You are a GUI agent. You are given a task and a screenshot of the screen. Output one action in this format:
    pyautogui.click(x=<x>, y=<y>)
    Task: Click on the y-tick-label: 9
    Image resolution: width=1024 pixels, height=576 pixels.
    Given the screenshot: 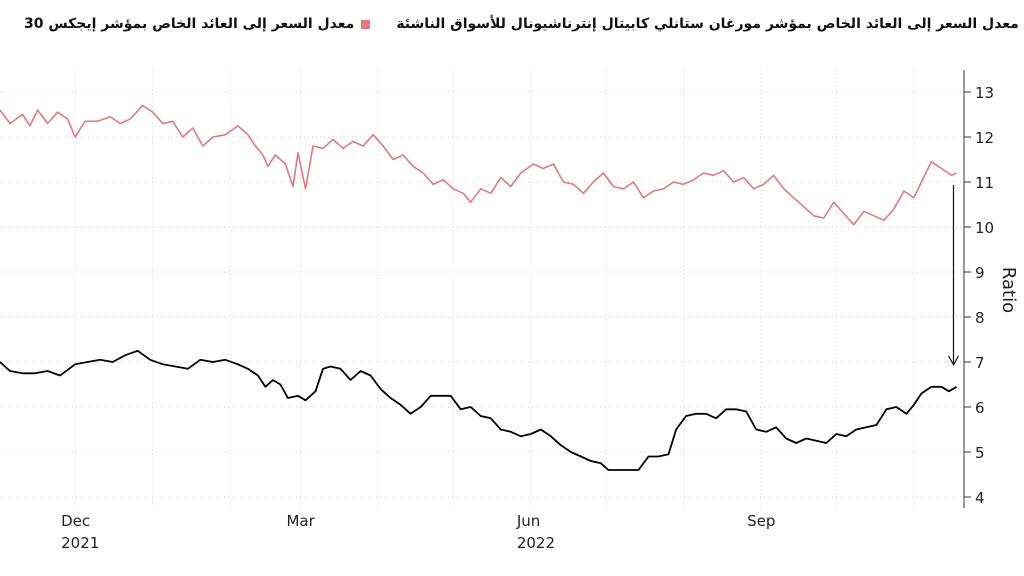 What is the action you would take?
    pyautogui.click(x=980, y=273)
    